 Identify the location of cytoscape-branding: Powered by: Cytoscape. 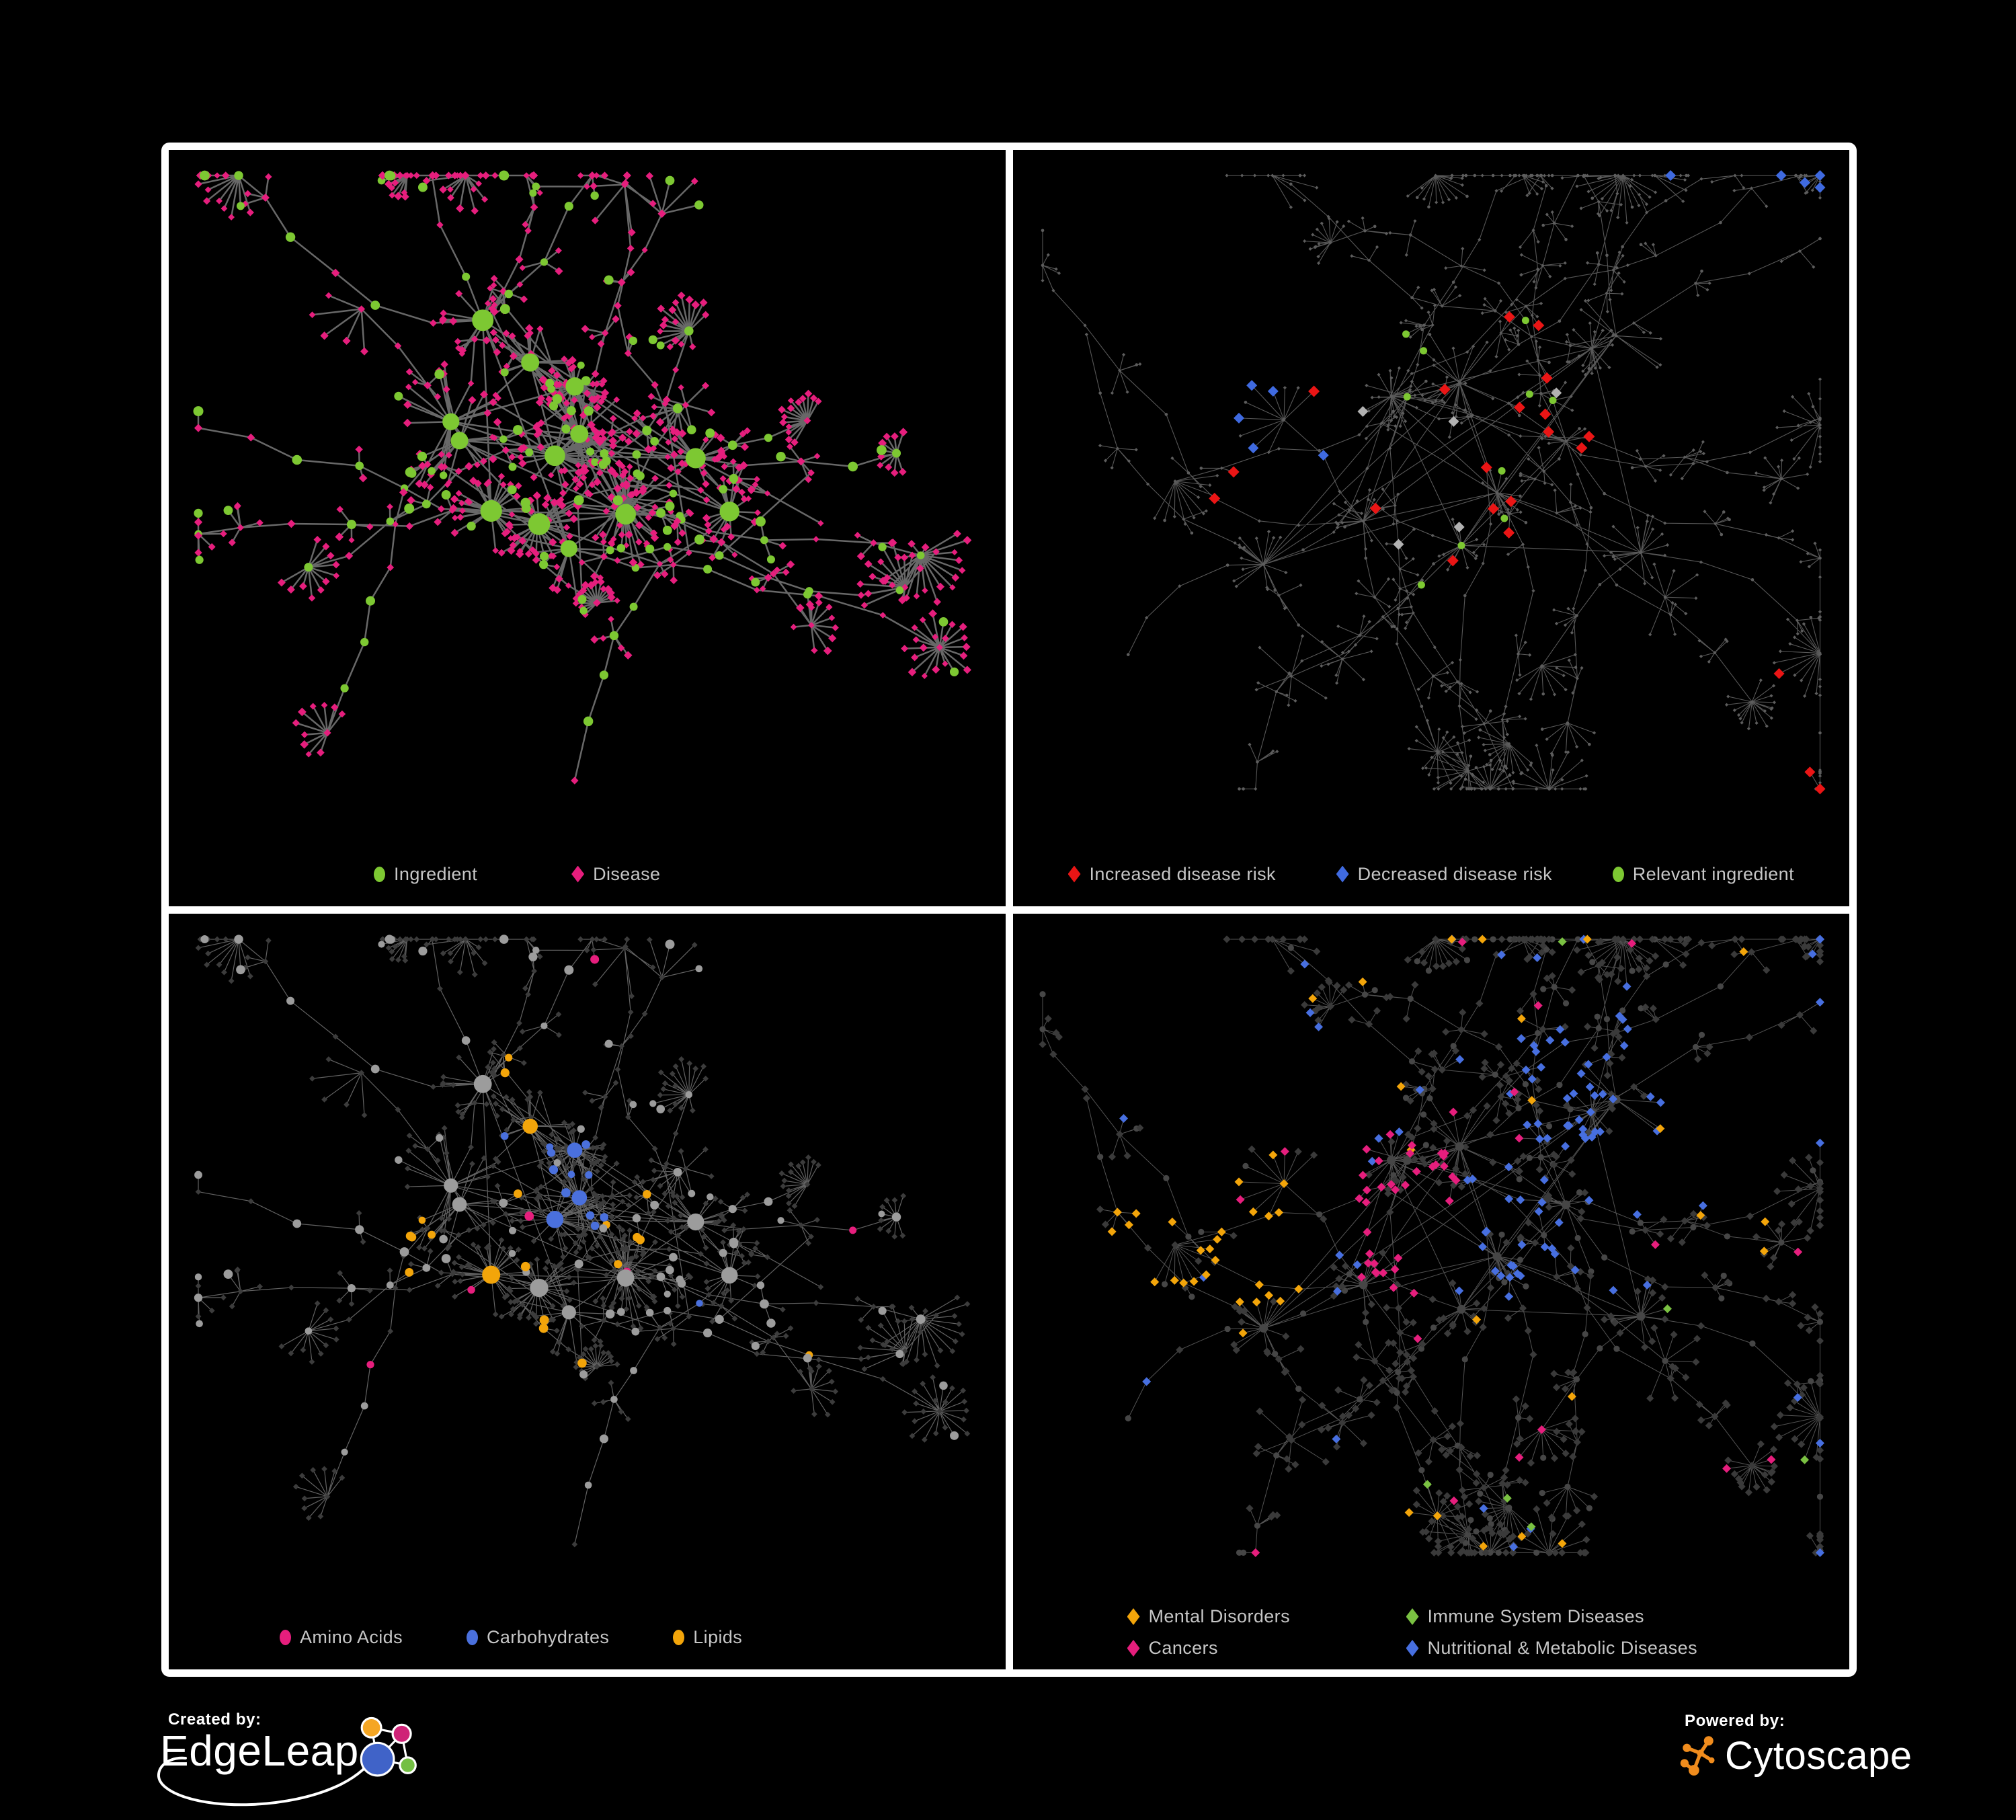
(1795, 1745).